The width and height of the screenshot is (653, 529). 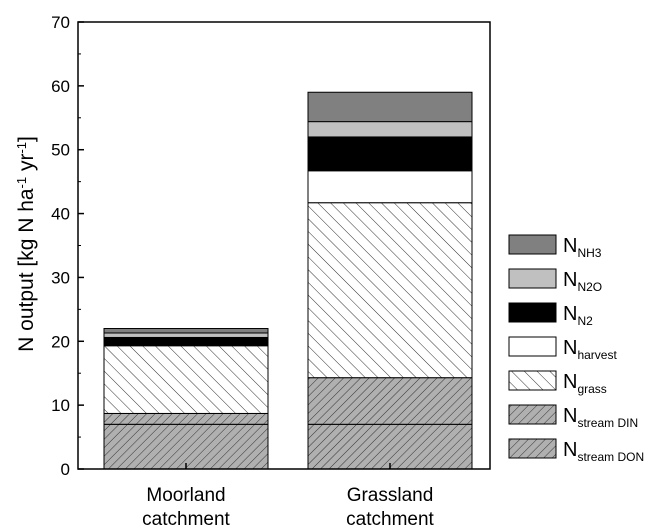 I want to click on legend-label: NN2O, so click(x=582, y=281).